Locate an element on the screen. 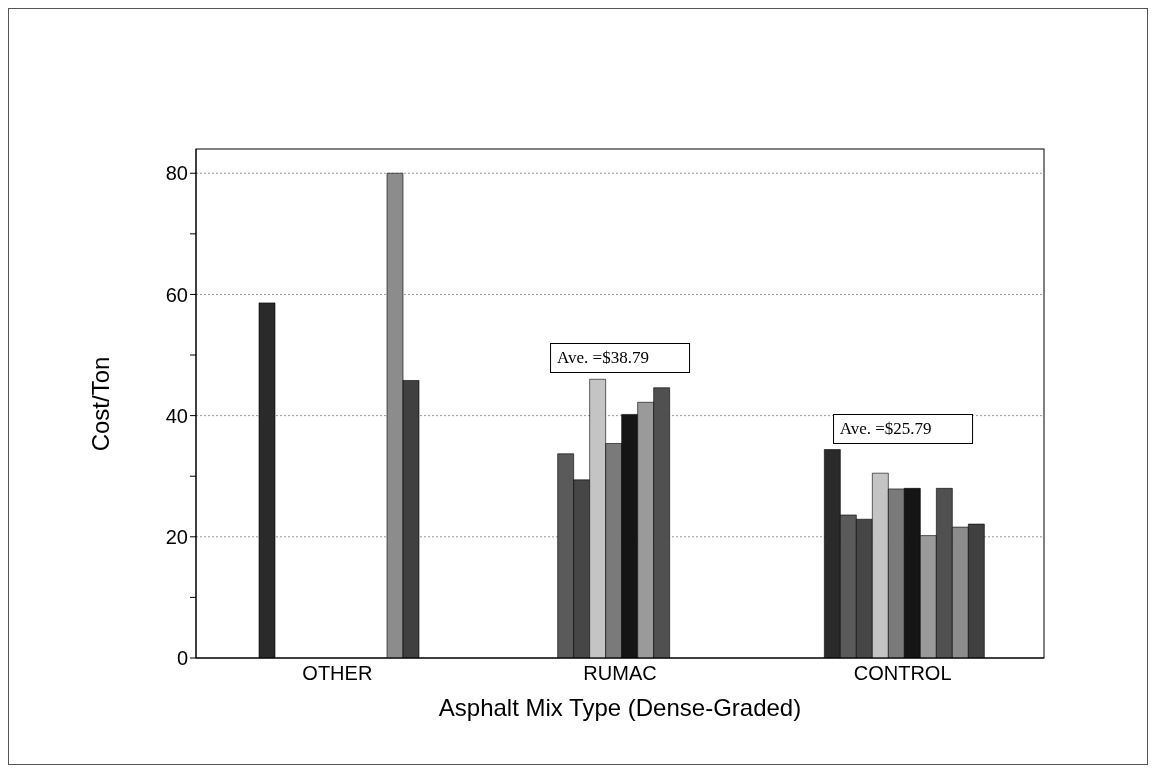 The image size is (1156, 773). x-axis-title: Asphalt Mix Type (Dense-Graded) is located at coordinates (620, 708).